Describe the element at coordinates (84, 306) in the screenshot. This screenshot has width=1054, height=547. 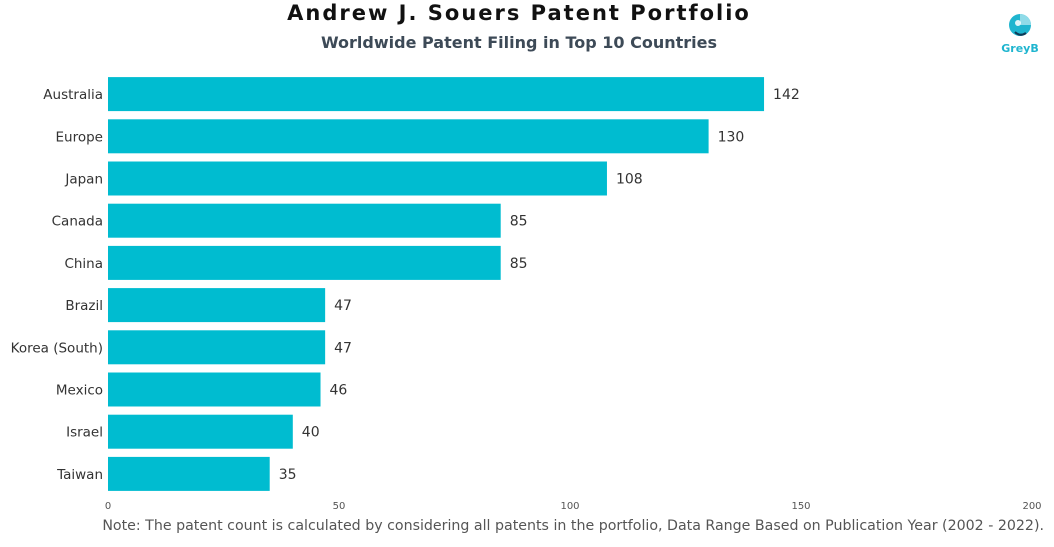
I see `category-label: Brazil` at that location.